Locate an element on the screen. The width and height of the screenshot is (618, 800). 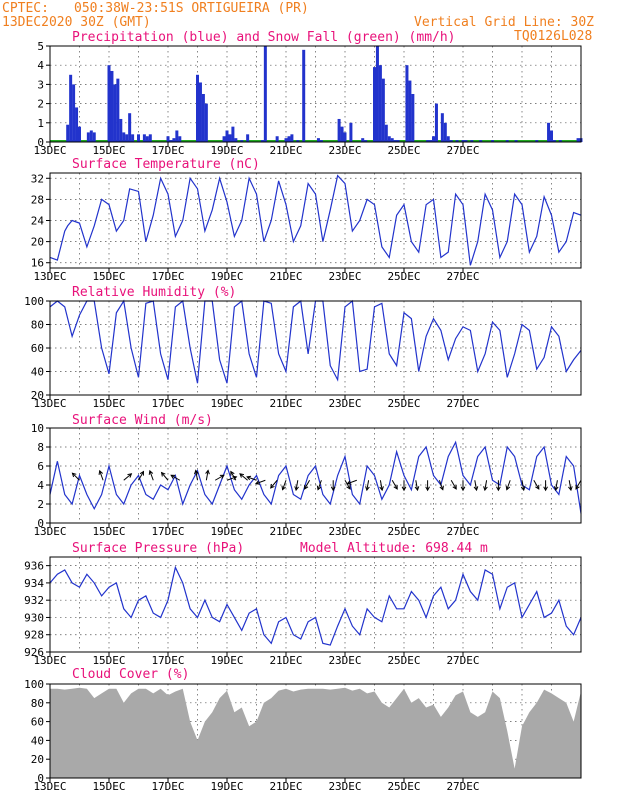
panel-frame is located at coordinates (315, 220).